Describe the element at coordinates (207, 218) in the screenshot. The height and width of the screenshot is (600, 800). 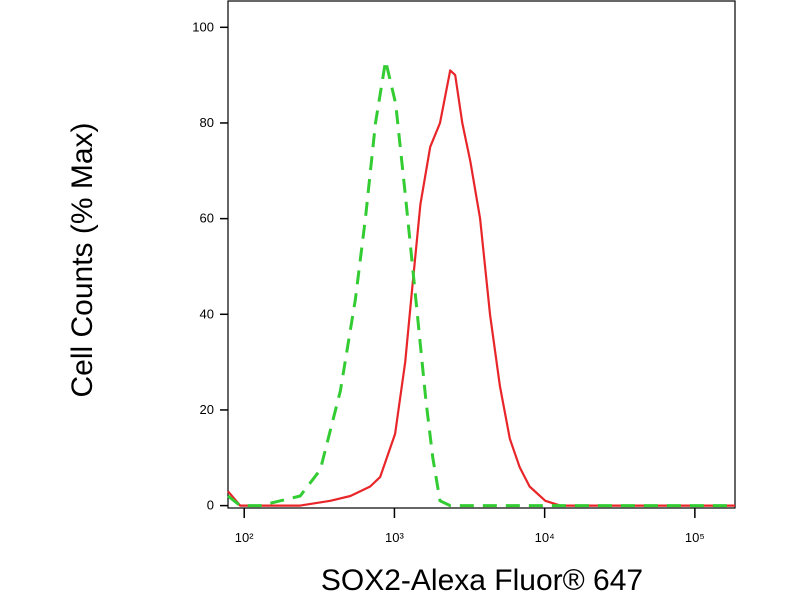
I see `y-tick-label: 60` at that location.